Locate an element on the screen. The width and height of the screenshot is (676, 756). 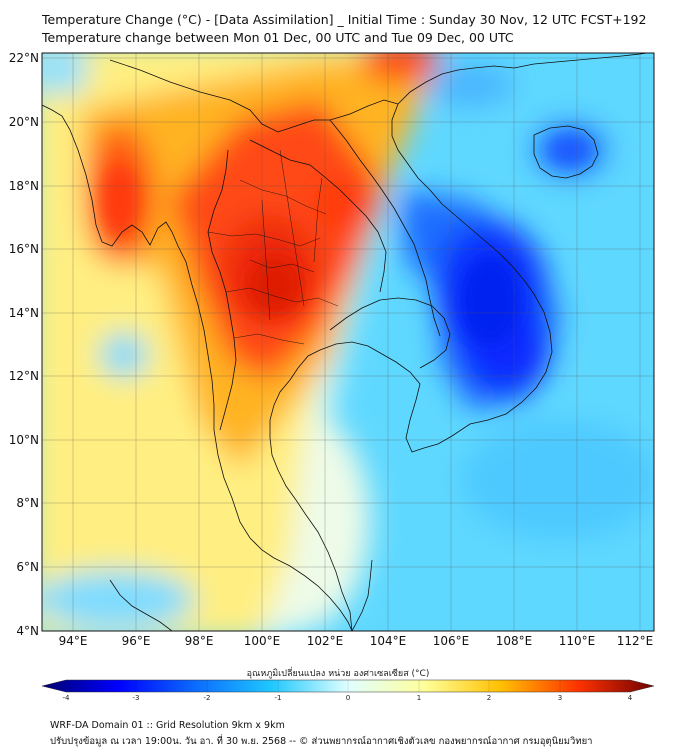
border-cambodia is located at coordinates (390, 333).